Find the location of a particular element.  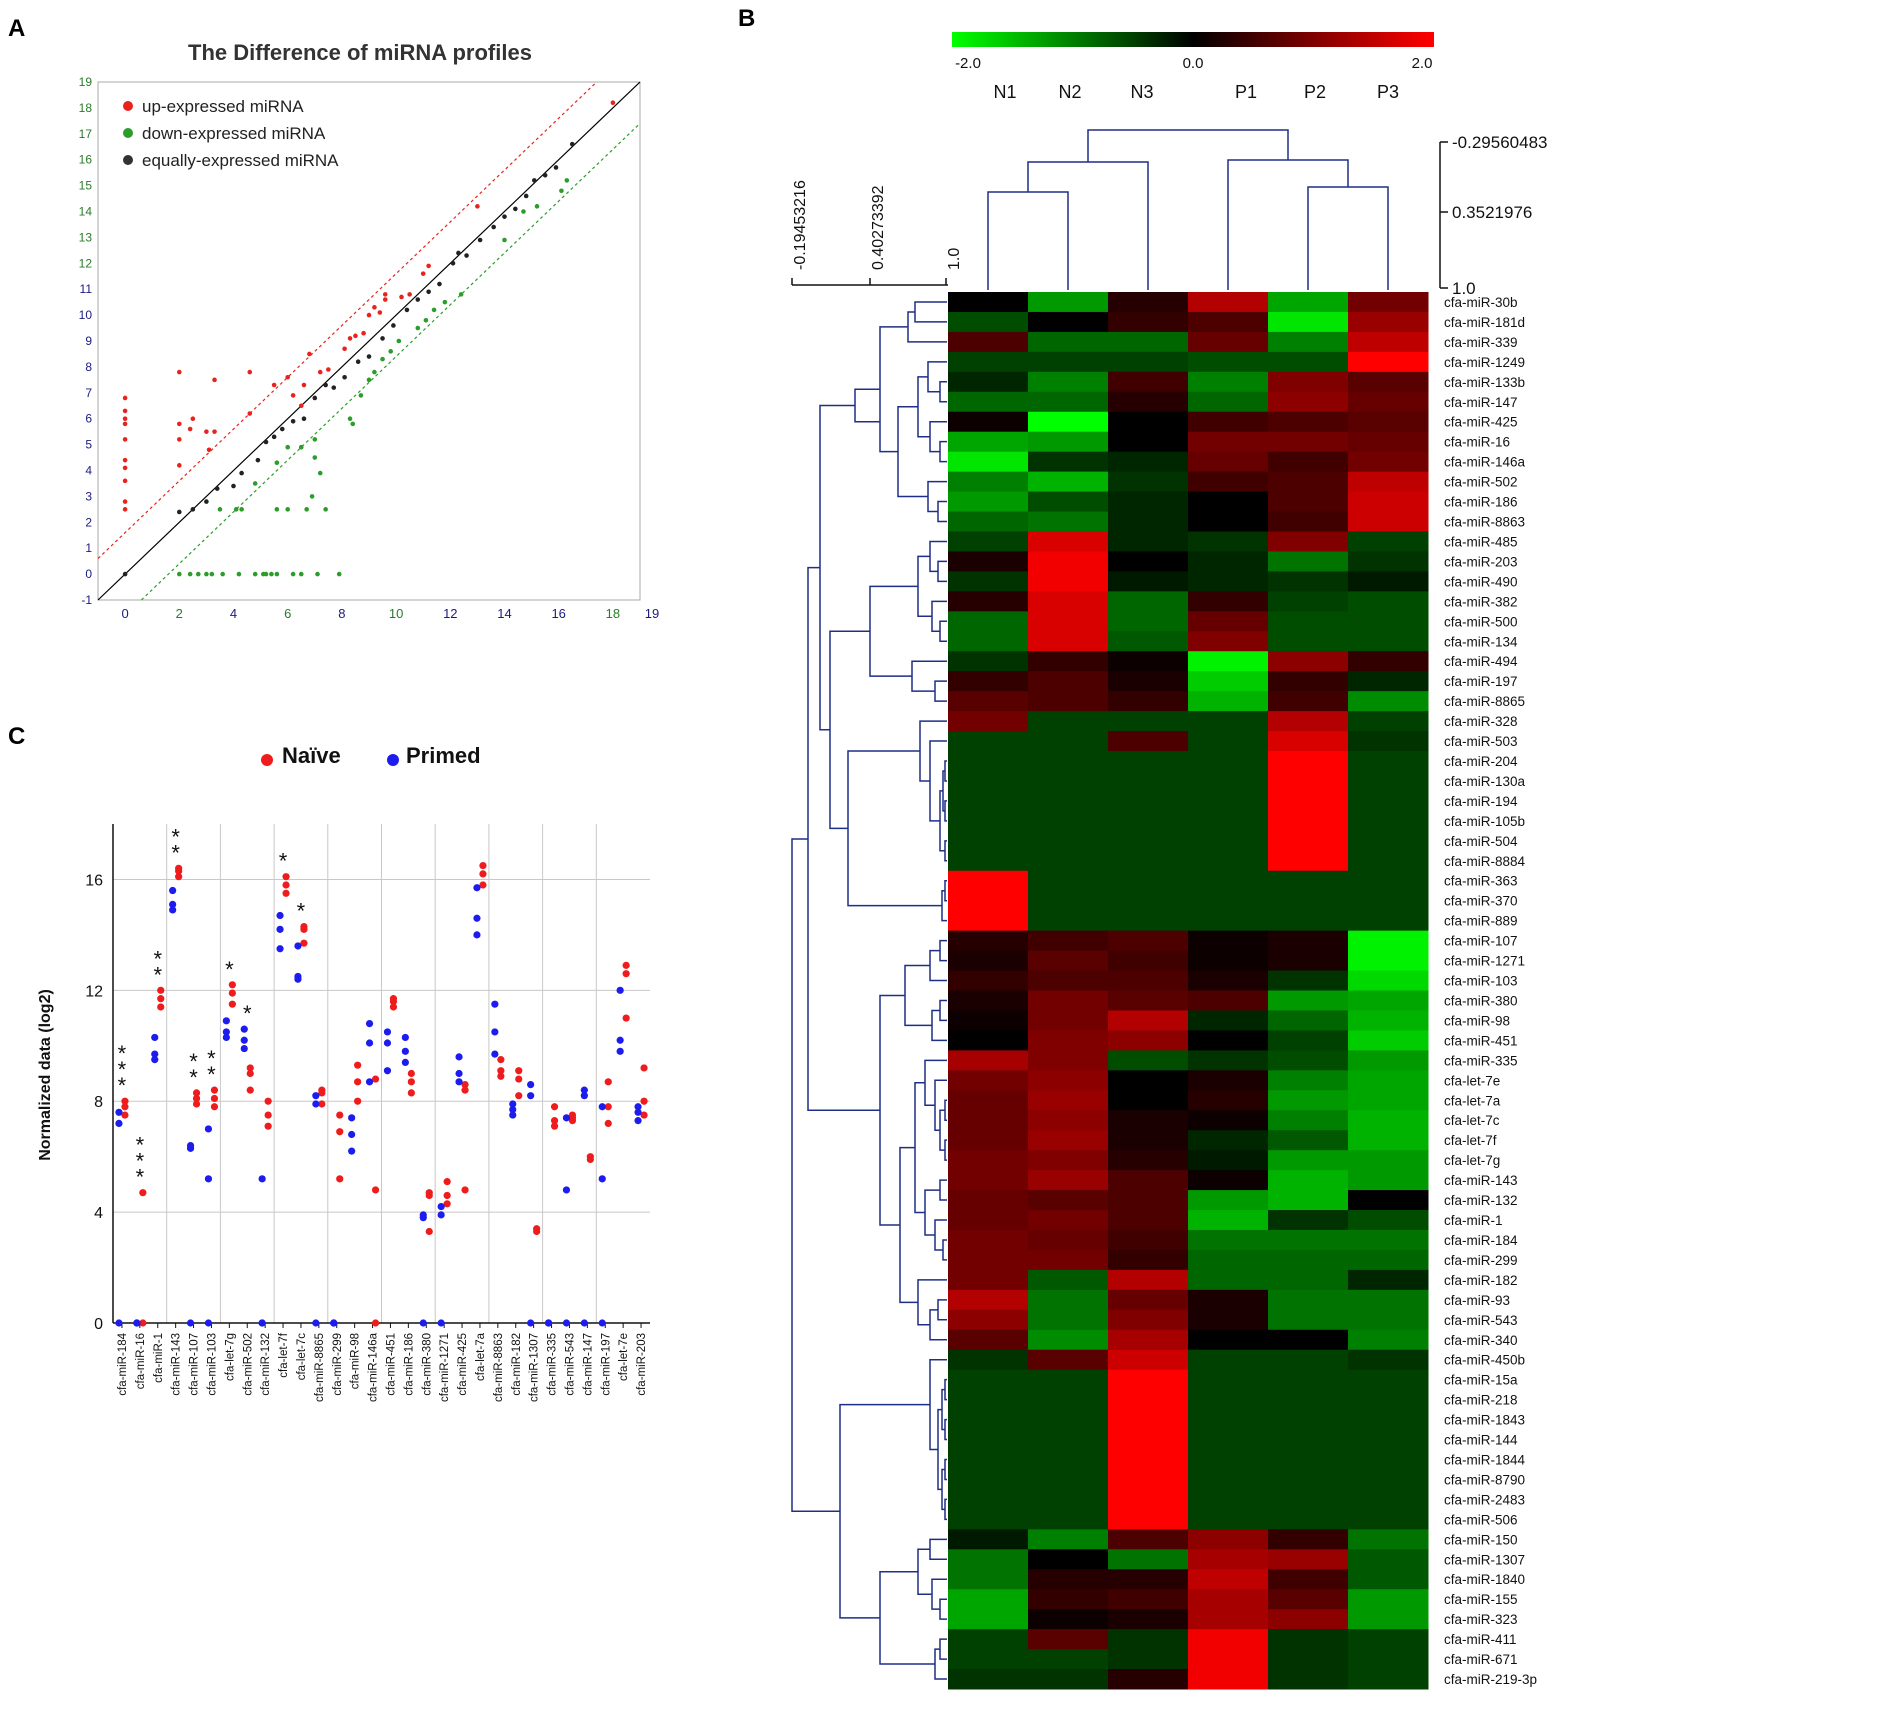

row-label: cfa-miR-182 is located at coordinates (1481, 1280).